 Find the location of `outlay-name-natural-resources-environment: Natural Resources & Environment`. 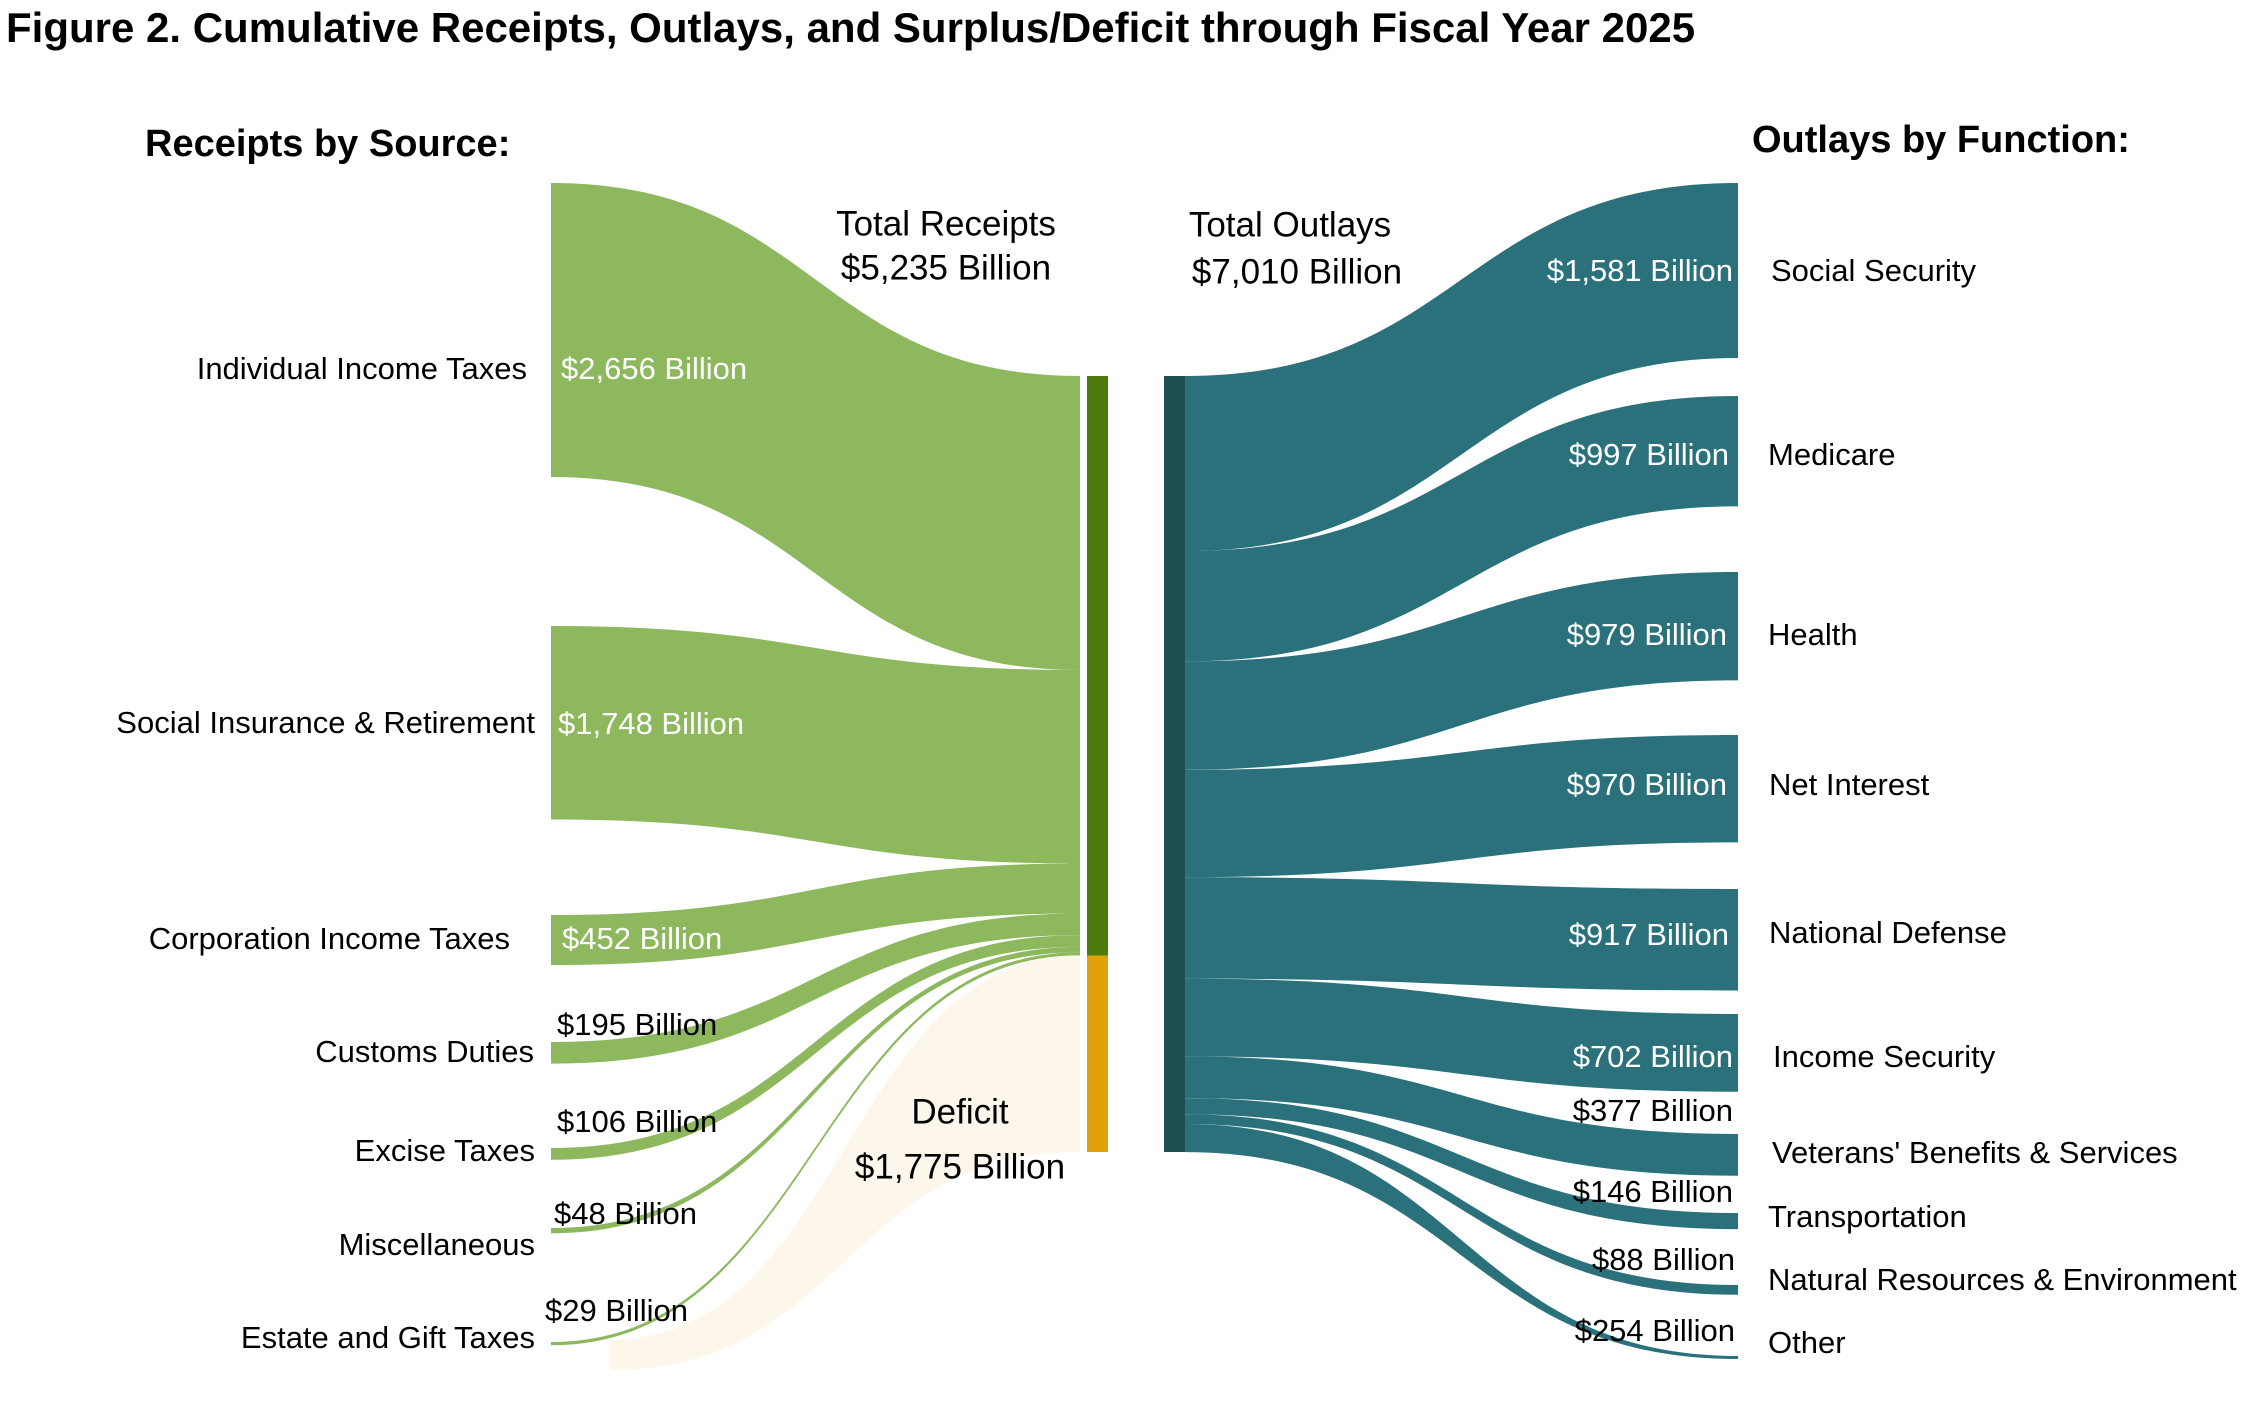

outlay-name-natural-resources-environment: Natural Resources & Environment is located at coordinates (2002, 1279).